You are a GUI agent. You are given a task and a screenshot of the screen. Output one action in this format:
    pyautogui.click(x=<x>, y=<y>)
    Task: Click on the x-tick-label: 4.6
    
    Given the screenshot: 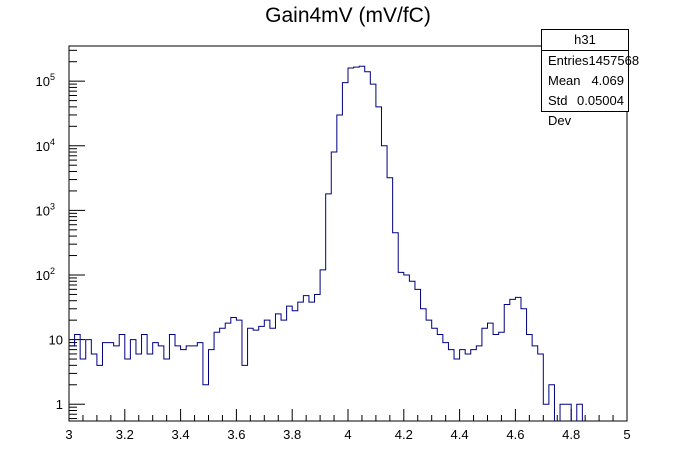 What is the action you would take?
    pyautogui.click(x=515, y=434)
    